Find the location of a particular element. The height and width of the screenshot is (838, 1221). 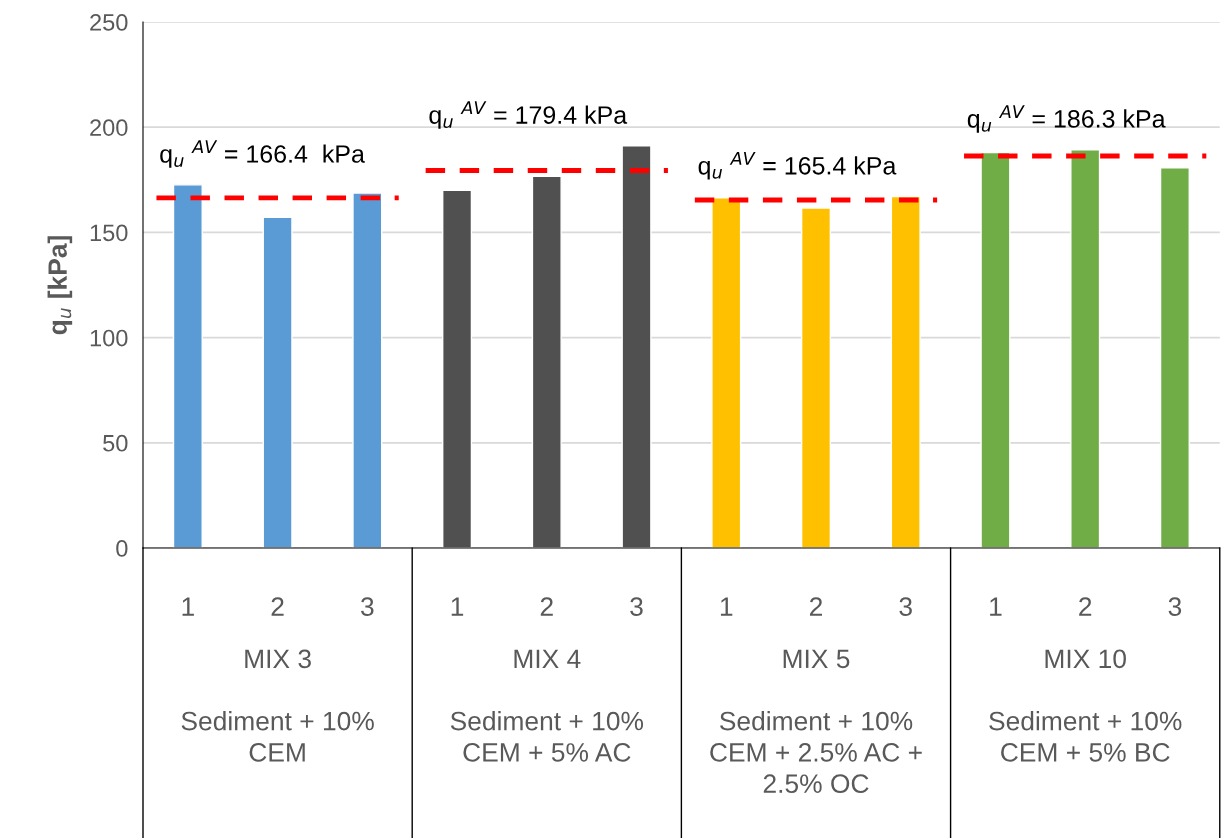

ref-line-label: q$_{u}$ $^{AV}$ = 186.3 kPa is located at coordinates (1066, 119).